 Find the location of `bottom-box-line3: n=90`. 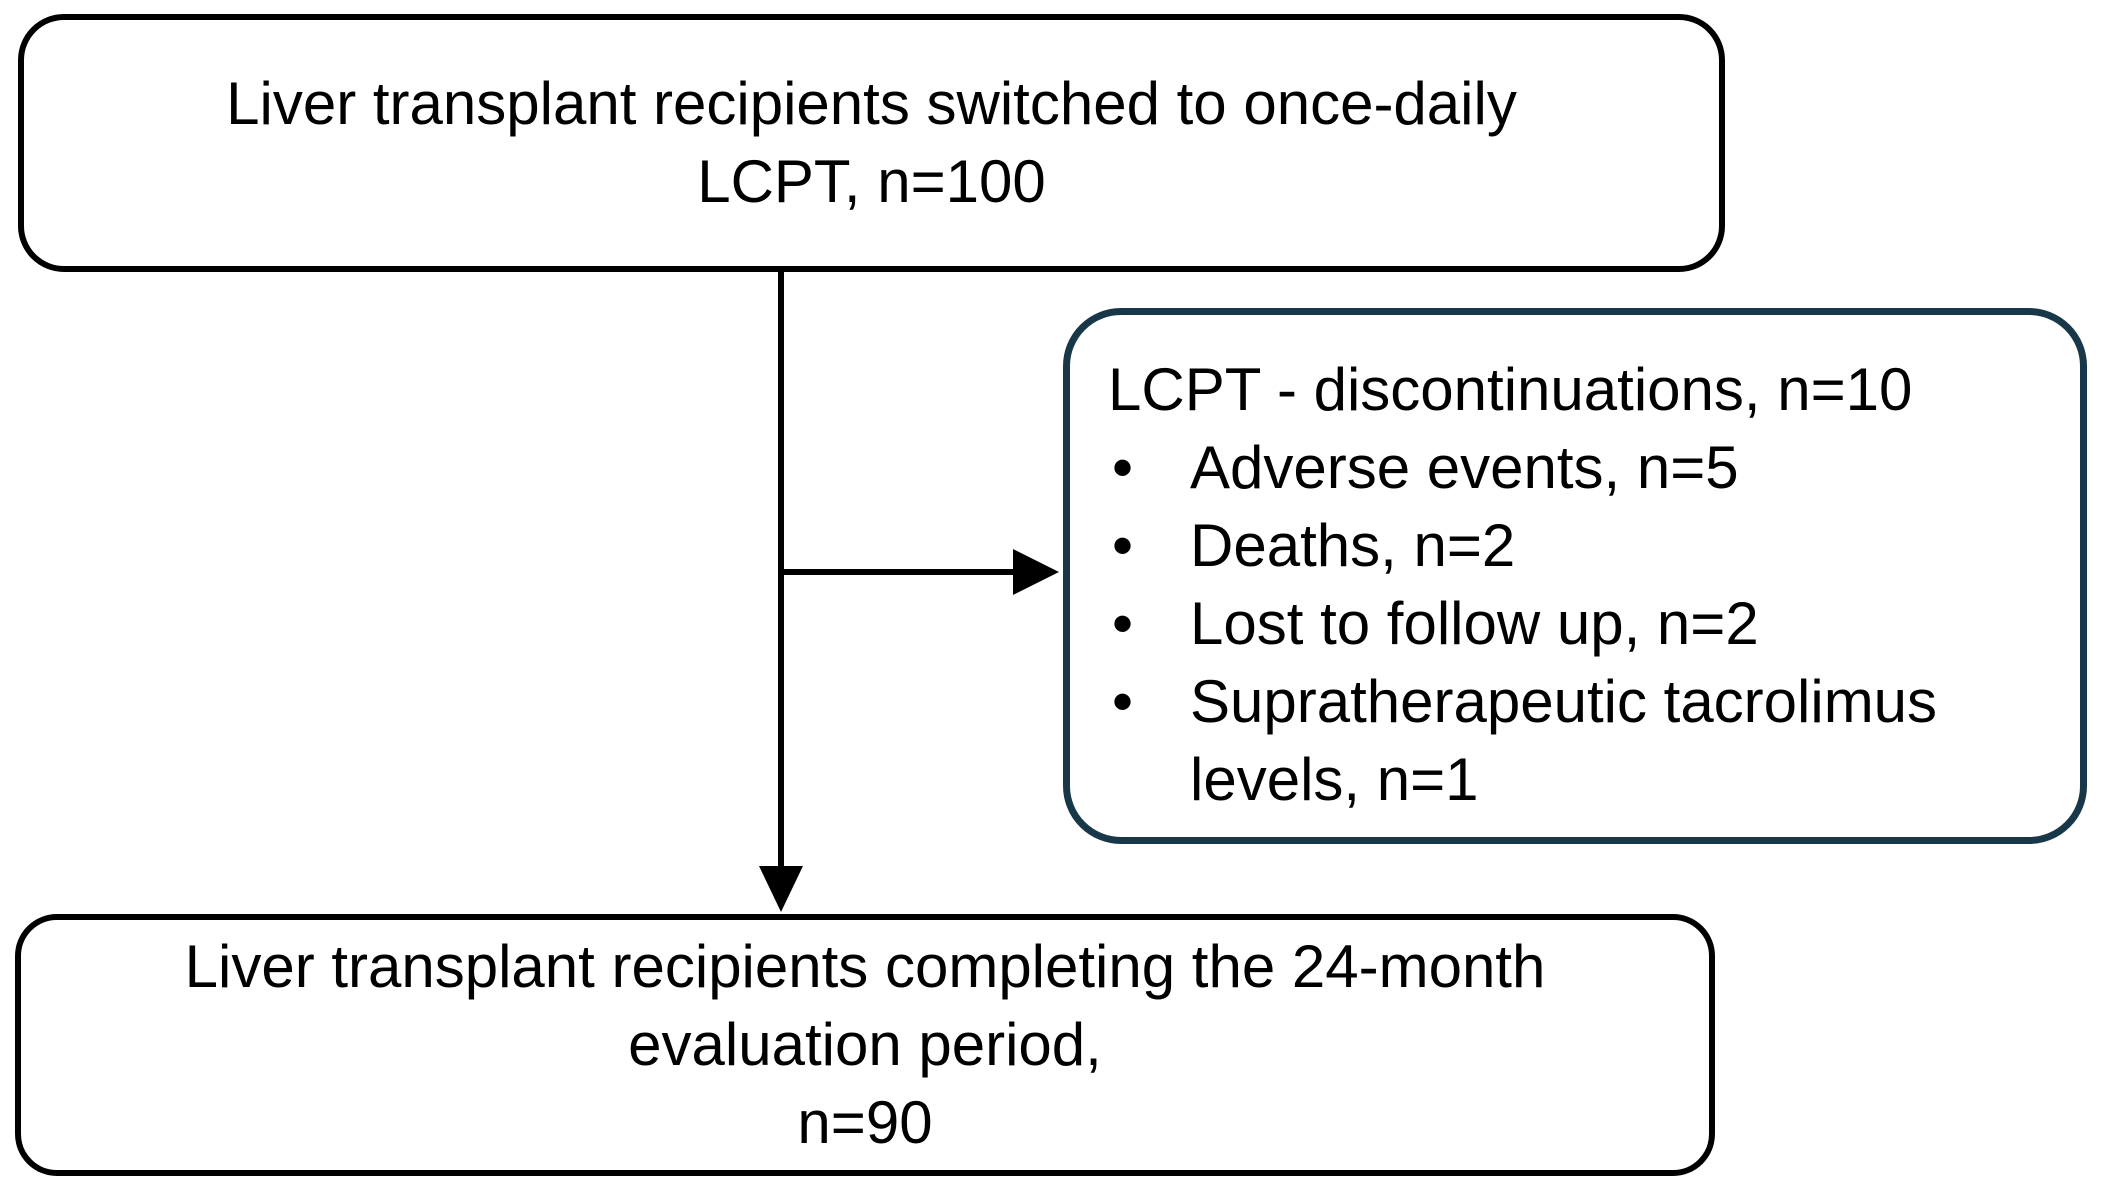

bottom-box-line3: n=90 is located at coordinates (865, 1122).